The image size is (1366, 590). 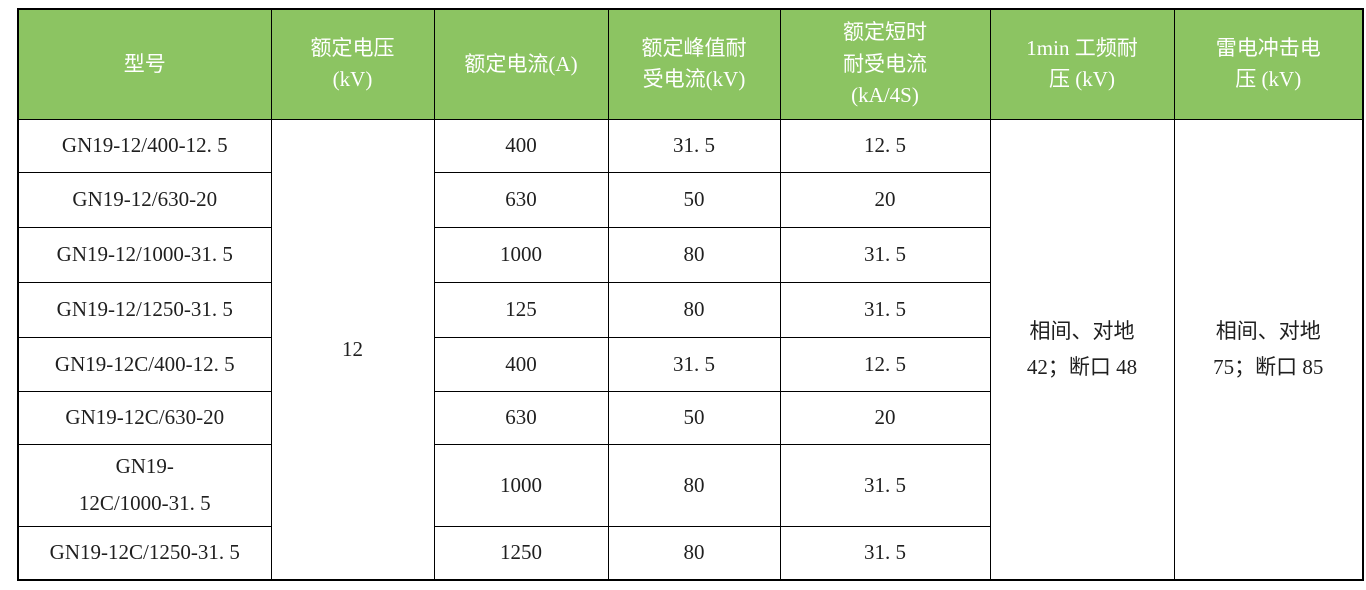 What do you see at coordinates (144, 485) in the screenshot?
I see `model-cell: GN19- 12C/1000-31. 5` at bounding box center [144, 485].